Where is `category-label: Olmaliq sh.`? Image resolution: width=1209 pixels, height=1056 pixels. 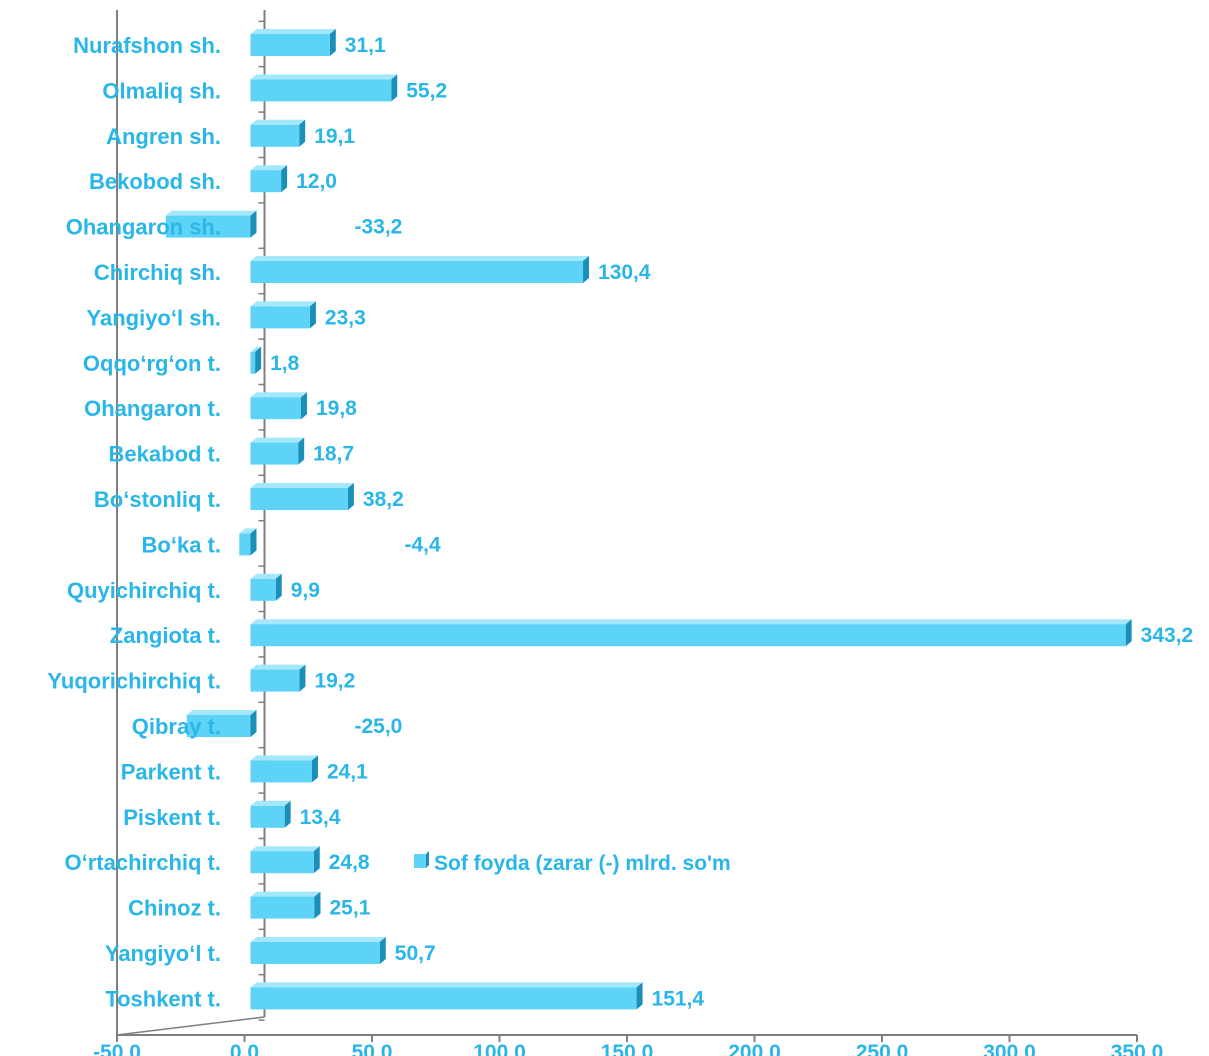 category-label: Olmaliq sh. is located at coordinates (161, 90).